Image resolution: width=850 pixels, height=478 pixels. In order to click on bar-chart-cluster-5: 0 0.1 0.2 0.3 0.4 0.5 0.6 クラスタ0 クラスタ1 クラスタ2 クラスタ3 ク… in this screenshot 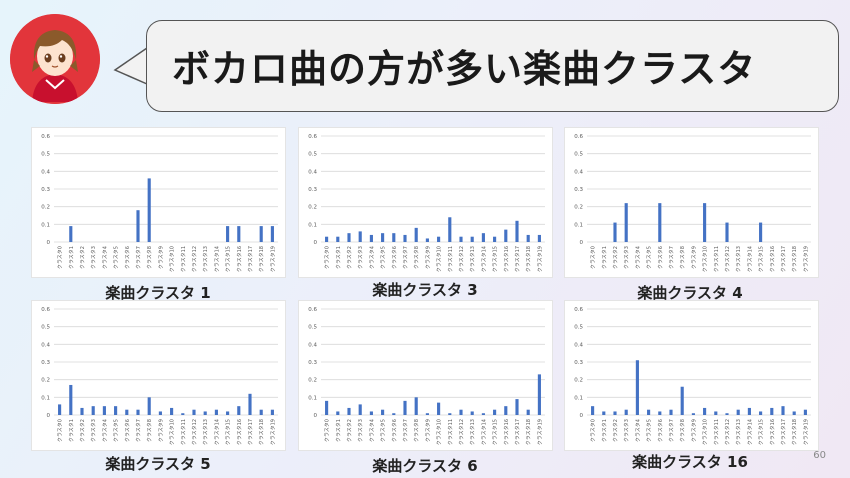, I will do `click(159, 376)`.